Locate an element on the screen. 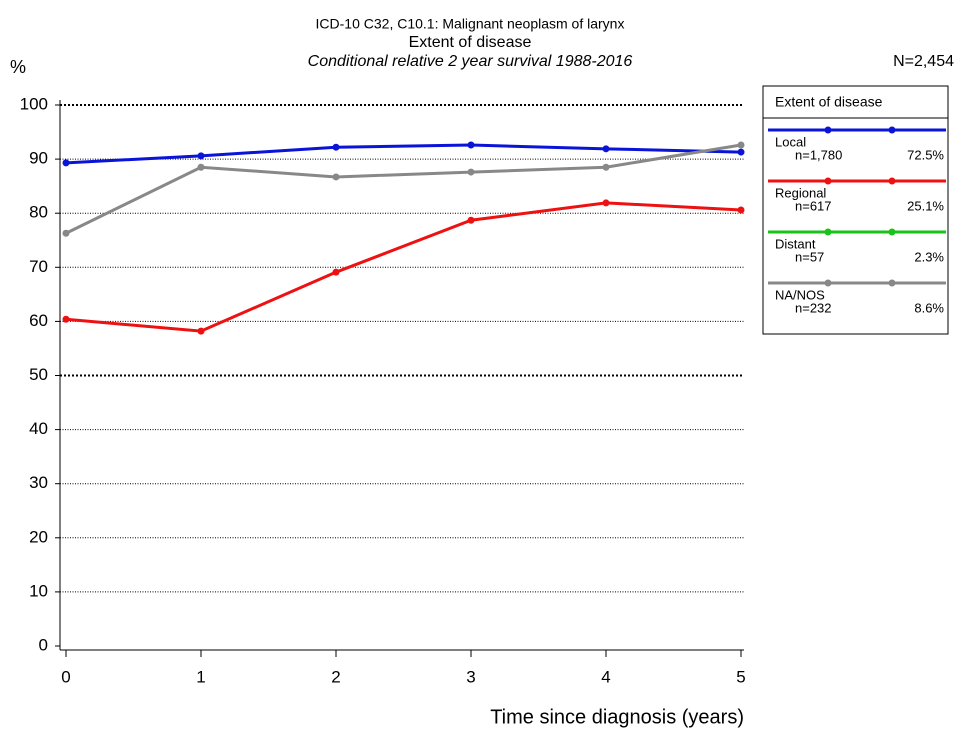  y-tick-label: 70 is located at coordinates (38, 266).